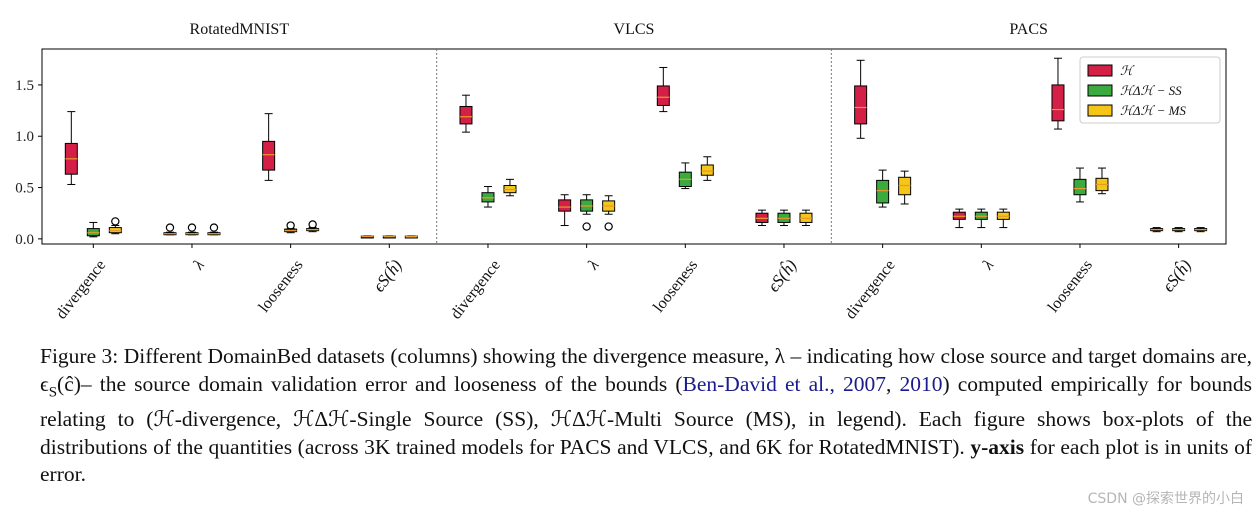 This screenshot has width=1260, height=514. Describe the element at coordinates (784, 383) in the screenshot. I see `citation-link-2007: Ben-David et al., 2007` at that location.